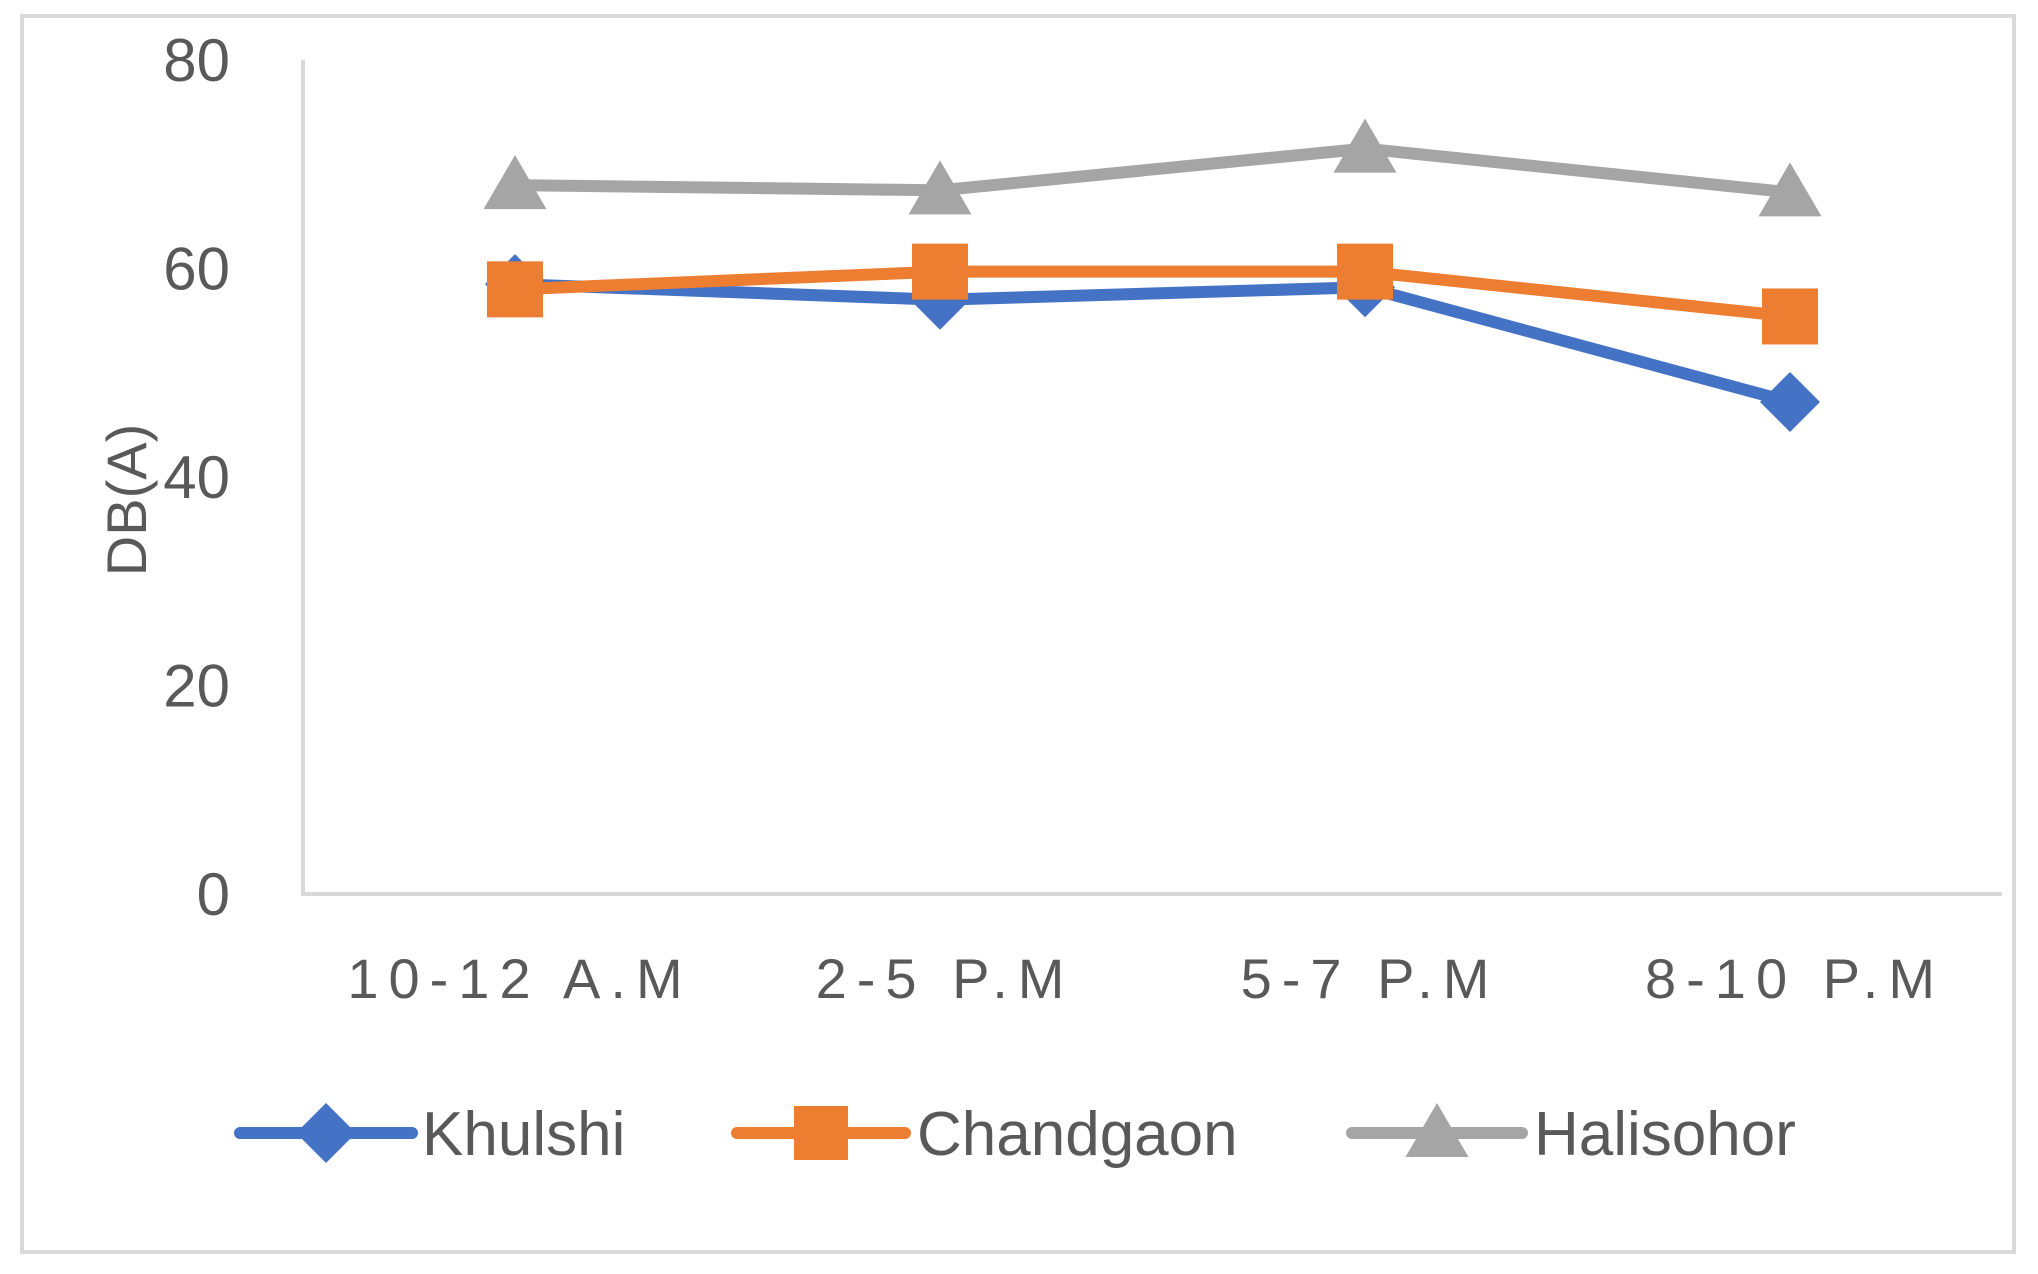  Describe the element at coordinates (1077, 1134) in the screenshot. I see `legend-label: Chandgaon` at that location.